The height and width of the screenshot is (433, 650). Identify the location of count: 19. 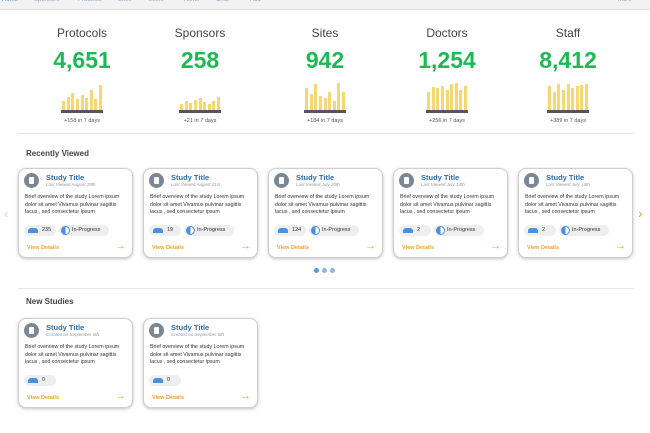
(170, 230).